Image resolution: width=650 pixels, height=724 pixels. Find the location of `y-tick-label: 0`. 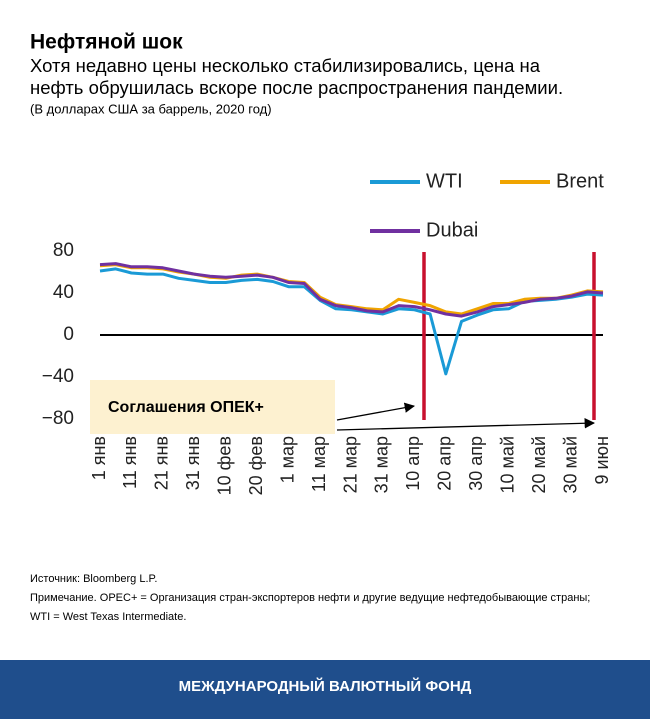

y-tick-label: 0 is located at coordinates (68, 334).